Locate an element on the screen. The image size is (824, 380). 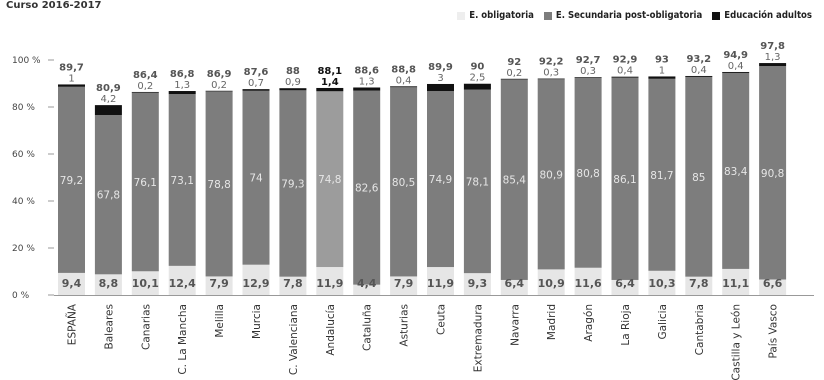
legend-swatch-adultos is located at coordinates (716, 15).